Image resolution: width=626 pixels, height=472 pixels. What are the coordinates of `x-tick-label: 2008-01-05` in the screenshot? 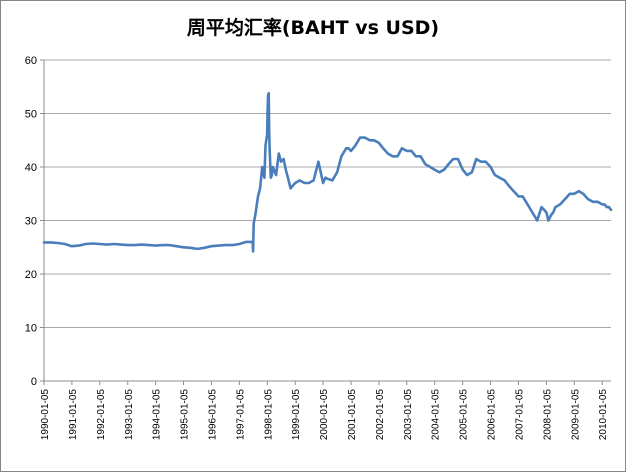 It's located at (547, 415).